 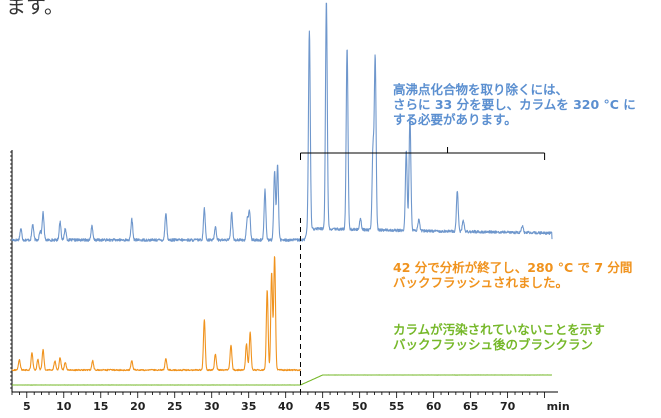 What do you see at coordinates (508, 406) in the screenshot?
I see `x-tick-label: 70` at bounding box center [508, 406].